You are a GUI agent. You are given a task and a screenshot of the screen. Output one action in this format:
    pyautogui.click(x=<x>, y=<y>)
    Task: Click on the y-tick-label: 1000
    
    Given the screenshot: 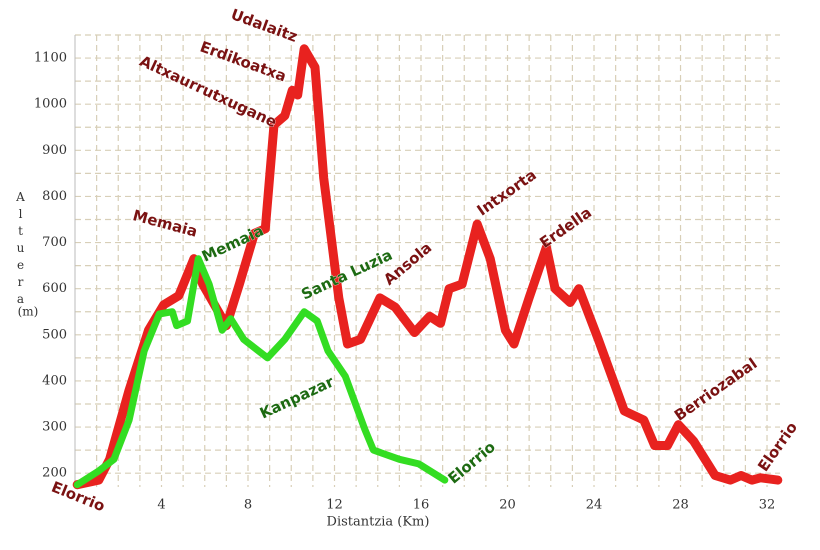 What is the action you would take?
    pyautogui.click(x=50, y=104)
    